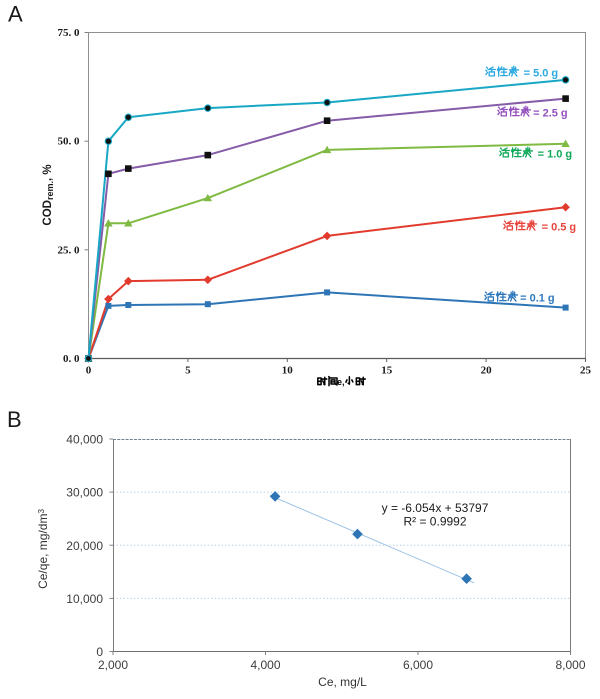  What do you see at coordinates (288, 371) in the screenshot?
I see `svg-text: 10` at bounding box center [288, 371].